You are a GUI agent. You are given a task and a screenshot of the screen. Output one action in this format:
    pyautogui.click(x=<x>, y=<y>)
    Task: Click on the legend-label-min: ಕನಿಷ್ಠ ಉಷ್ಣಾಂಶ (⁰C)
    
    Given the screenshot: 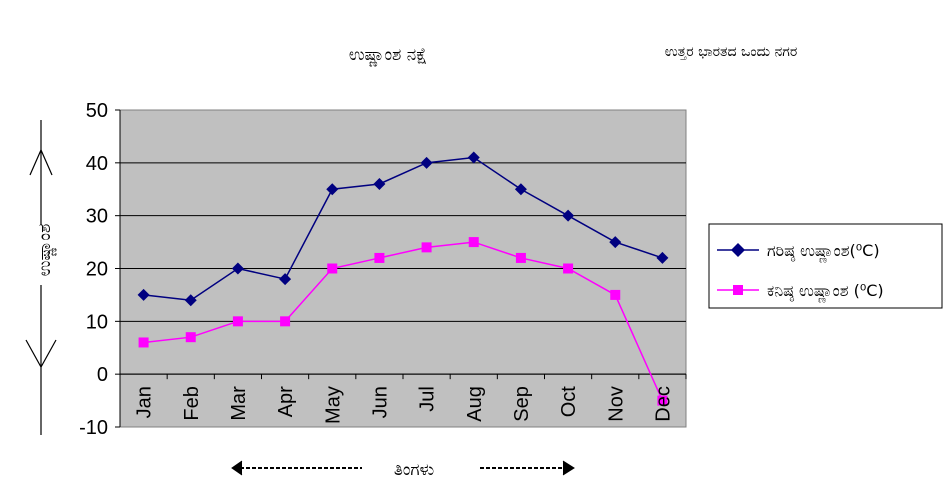 What is the action you would take?
    pyautogui.click(x=825, y=292)
    